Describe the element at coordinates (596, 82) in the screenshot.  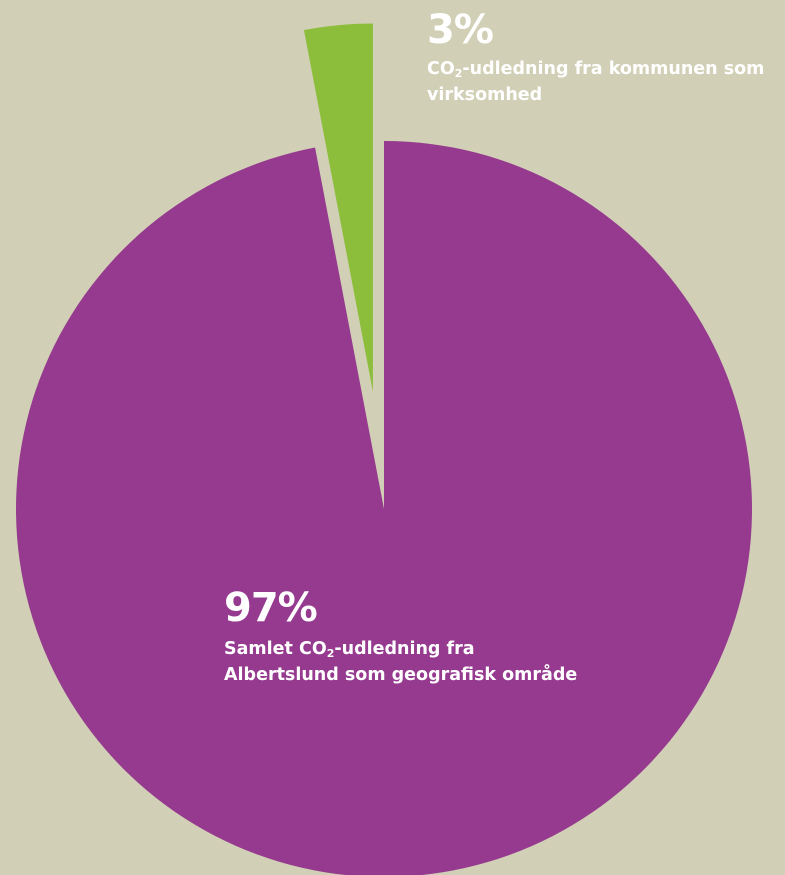
I see `slice-description-3-part2: -udledning fra kommunen som virksomhed` at that location.